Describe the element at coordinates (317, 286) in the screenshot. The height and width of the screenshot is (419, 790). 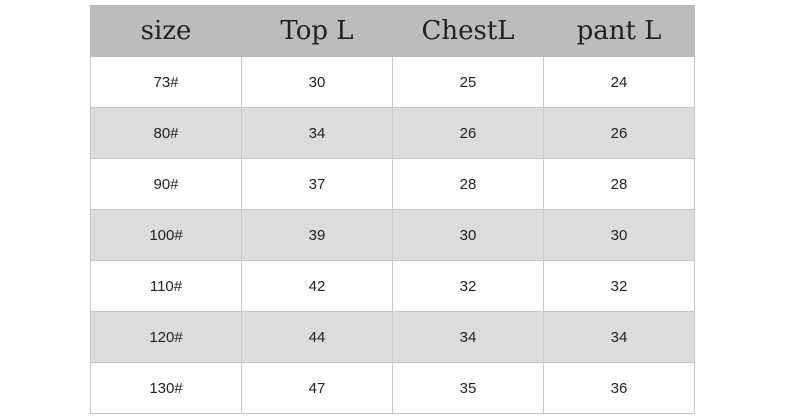
I see `table-cell: 42` at that location.